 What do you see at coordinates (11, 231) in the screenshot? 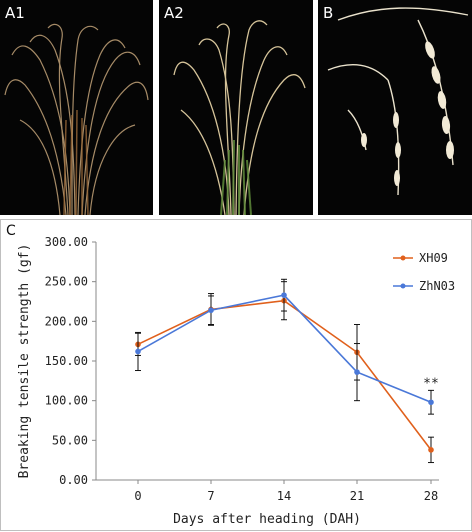
I see `panel-label-c: C` at bounding box center [11, 231].